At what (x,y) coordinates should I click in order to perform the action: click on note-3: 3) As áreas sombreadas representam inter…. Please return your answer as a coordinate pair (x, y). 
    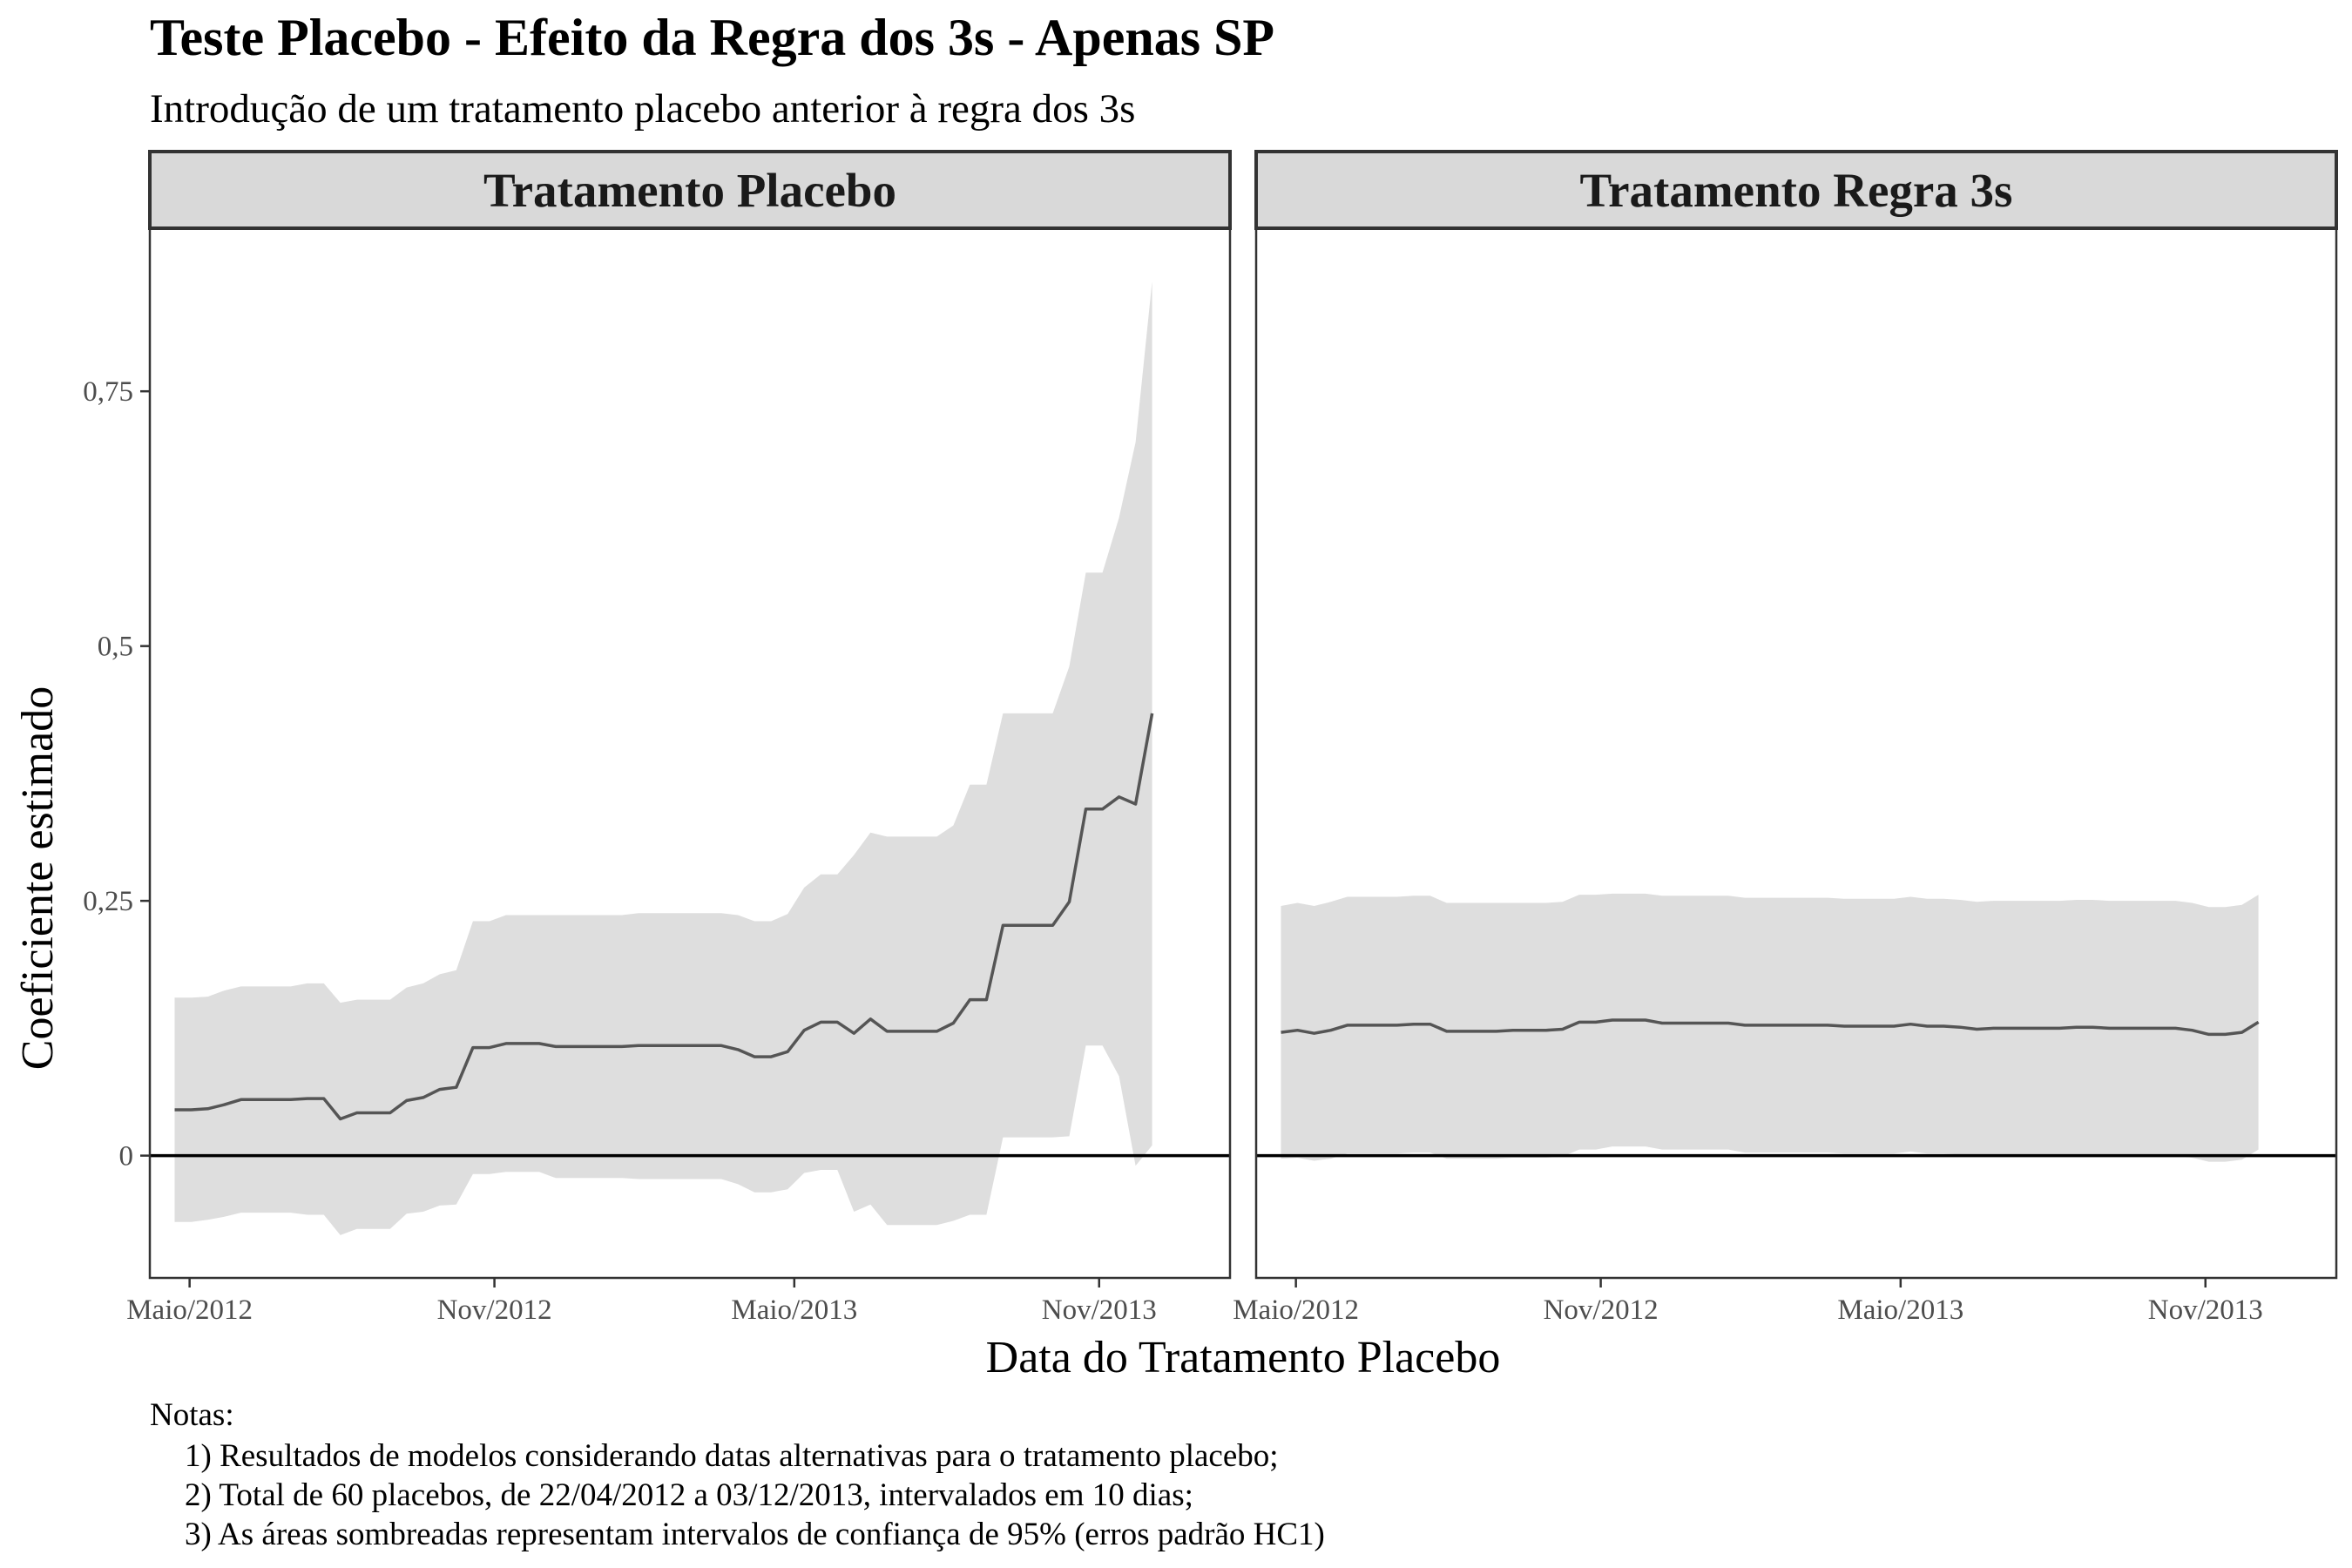
    Looking at the image, I should click on (755, 1535).